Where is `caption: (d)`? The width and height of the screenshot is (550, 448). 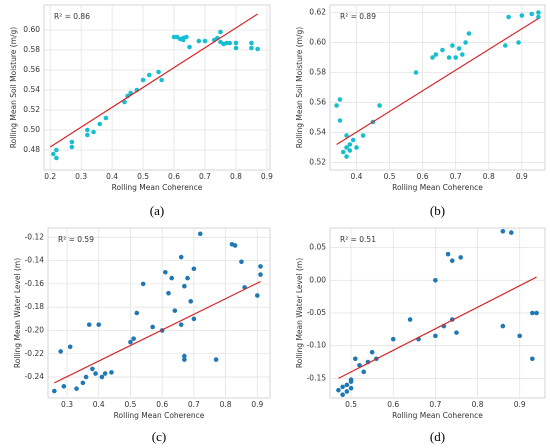
caption: (d) is located at coordinates (437, 436).